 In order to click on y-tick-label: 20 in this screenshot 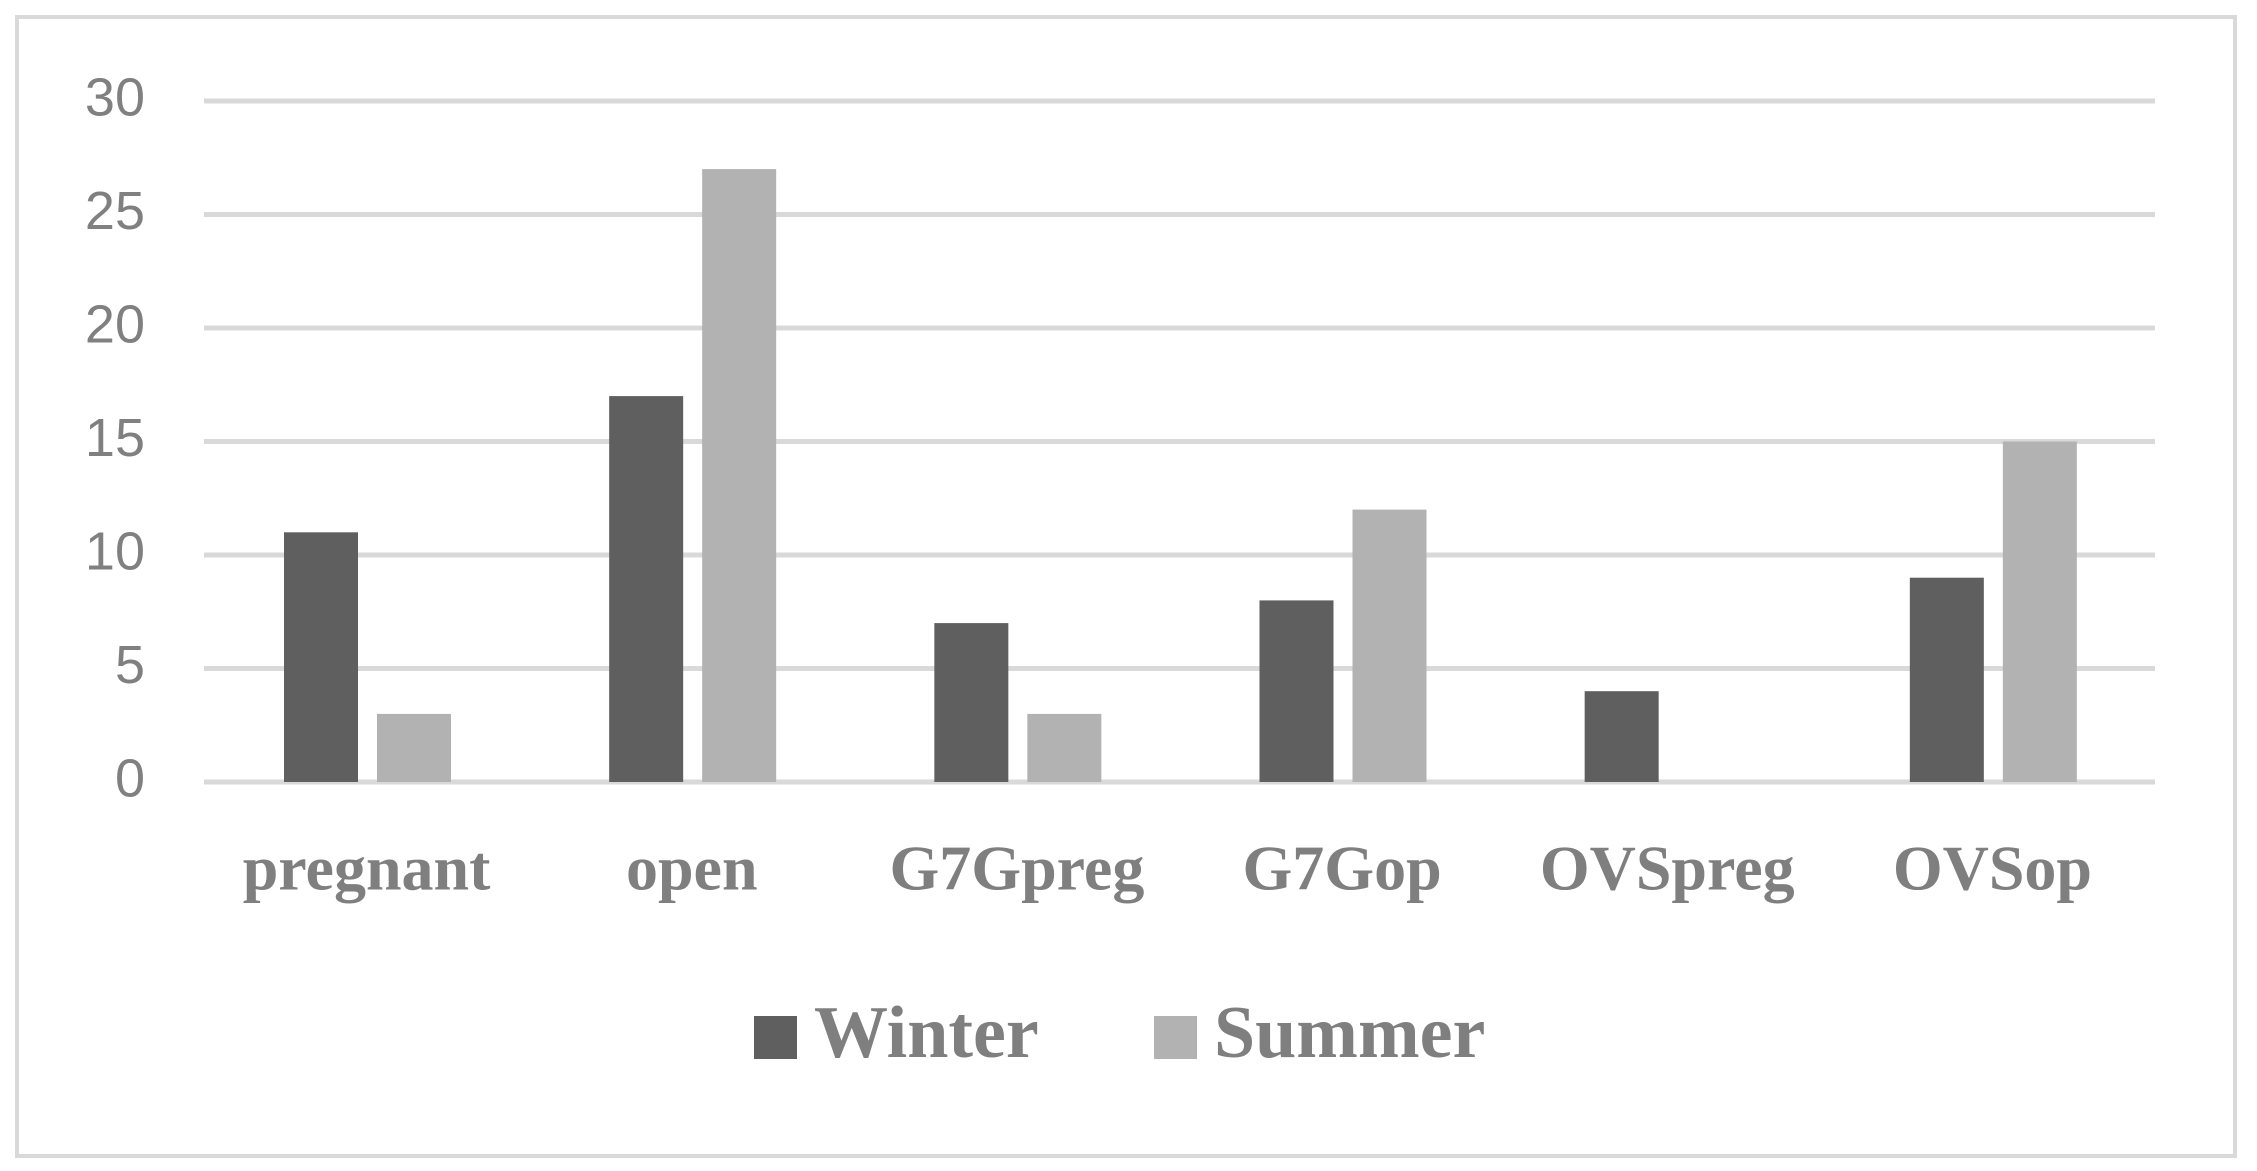, I will do `click(115, 324)`.